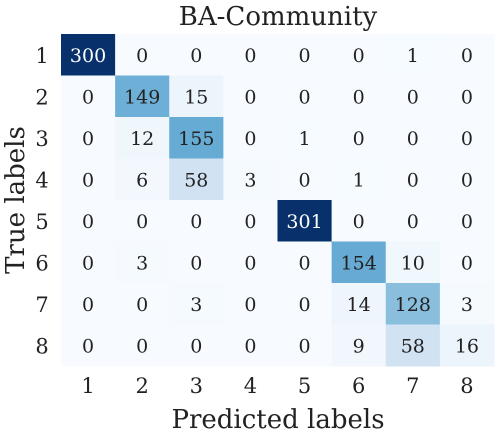 This screenshot has width=498, height=432. I want to click on x-tick-label: 6, so click(358, 386).